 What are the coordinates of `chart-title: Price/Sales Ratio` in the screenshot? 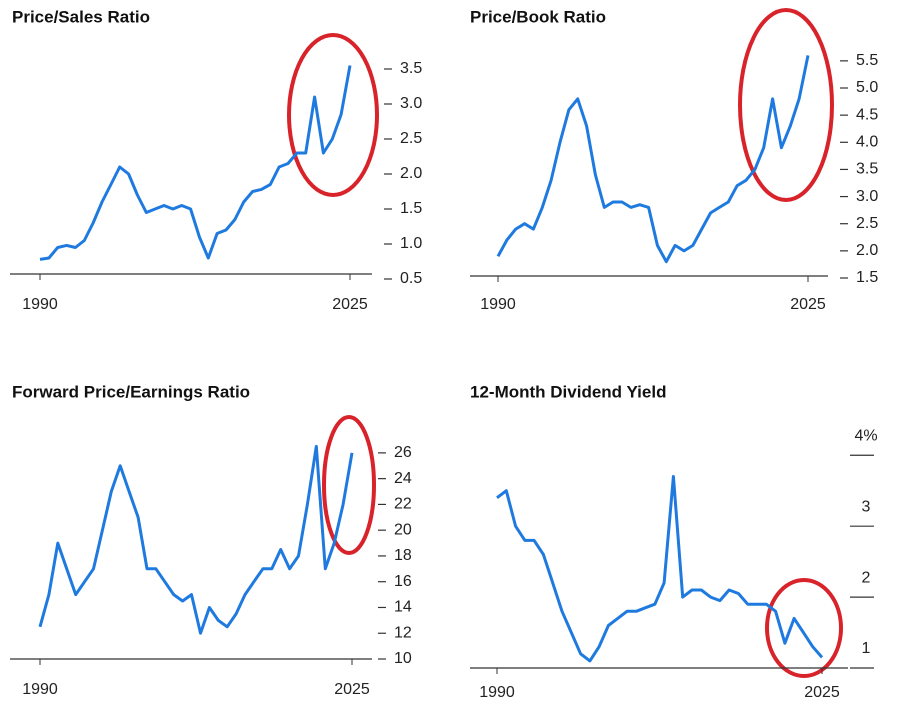 It's located at (81, 16).